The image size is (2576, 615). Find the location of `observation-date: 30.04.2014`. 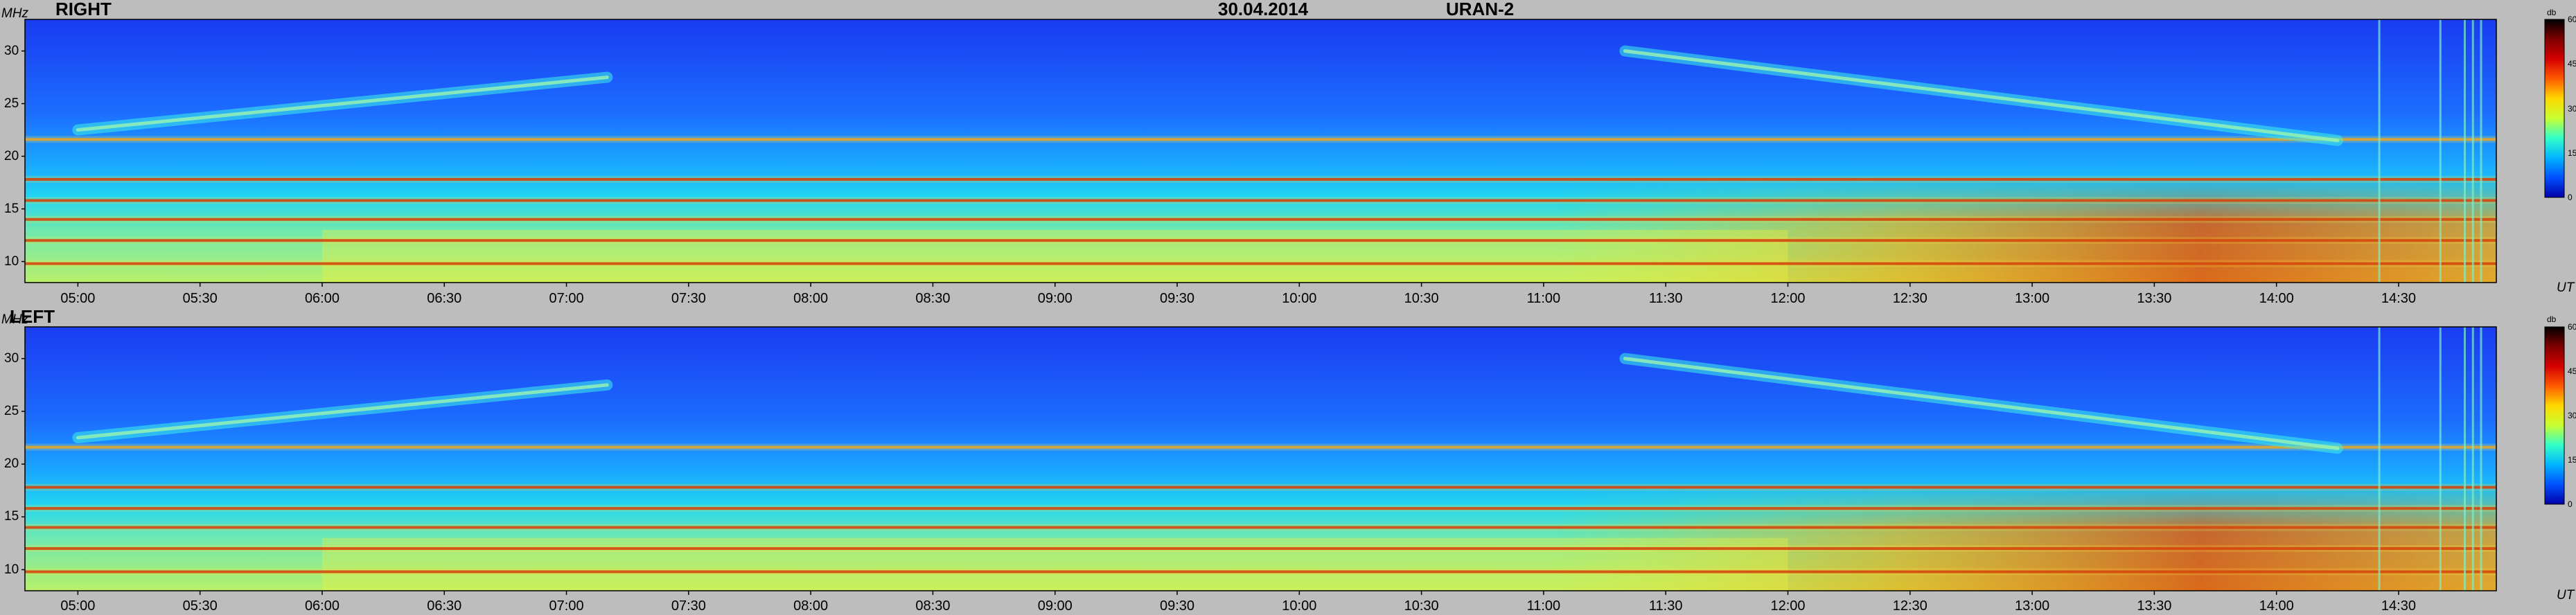

observation-date: 30.04.2014 is located at coordinates (1263, 9).